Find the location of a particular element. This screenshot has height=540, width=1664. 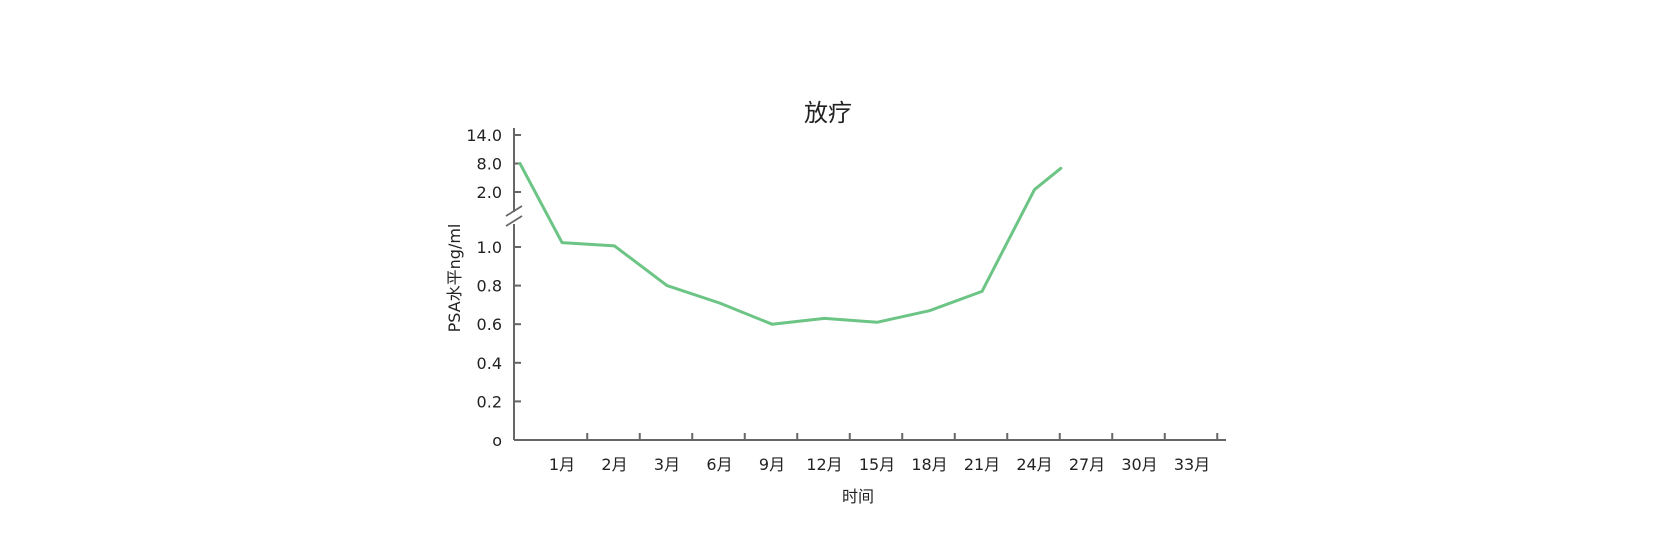

y-tick-label: 0.6 is located at coordinates (489, 324).